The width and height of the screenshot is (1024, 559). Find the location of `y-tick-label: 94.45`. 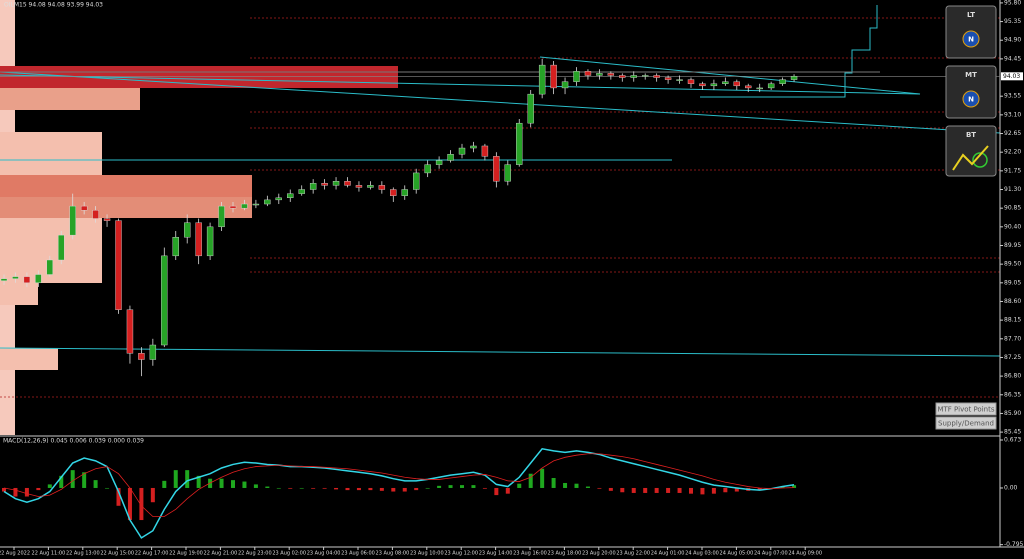

y-tick-label: 94.45 is located at coordinates (1012, 58).